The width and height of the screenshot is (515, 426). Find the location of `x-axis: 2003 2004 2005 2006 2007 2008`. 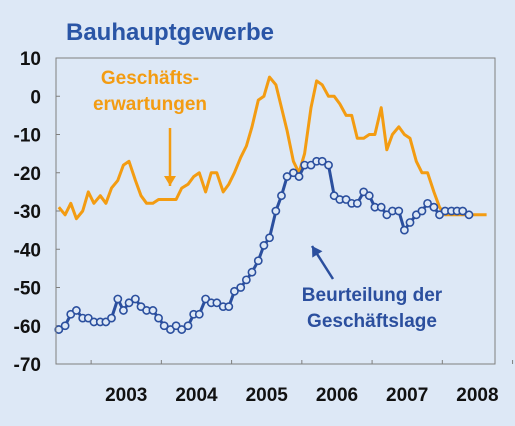

x-axis: 2003 2004 2005 2006 2007 2008 is located at coordinates (302, 383).